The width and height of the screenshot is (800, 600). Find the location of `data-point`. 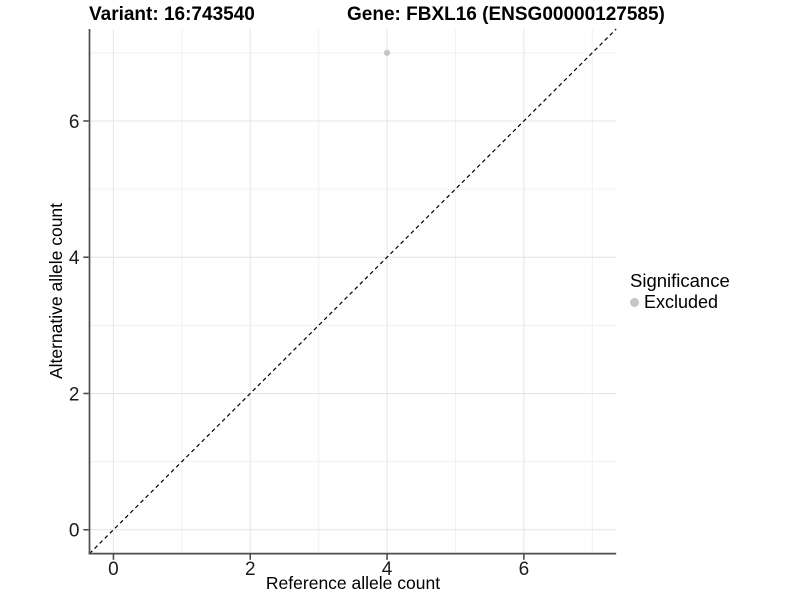

data-point is located at coordinates (387, 52).